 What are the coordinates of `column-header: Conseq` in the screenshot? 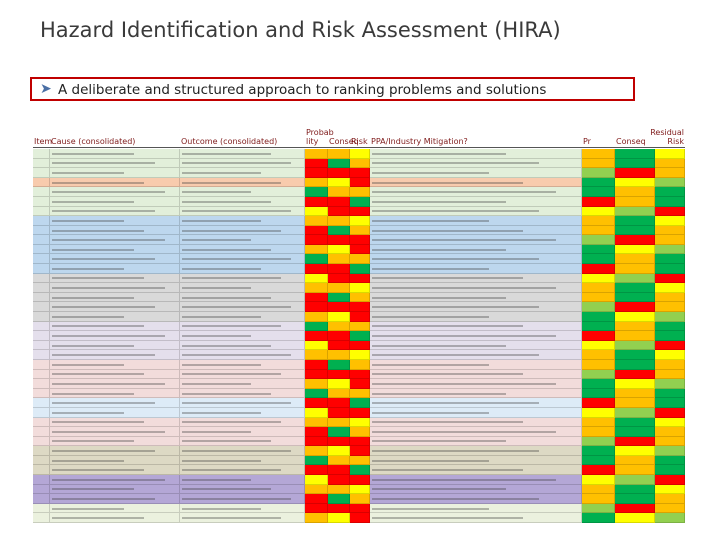 It's located at (343, 133).